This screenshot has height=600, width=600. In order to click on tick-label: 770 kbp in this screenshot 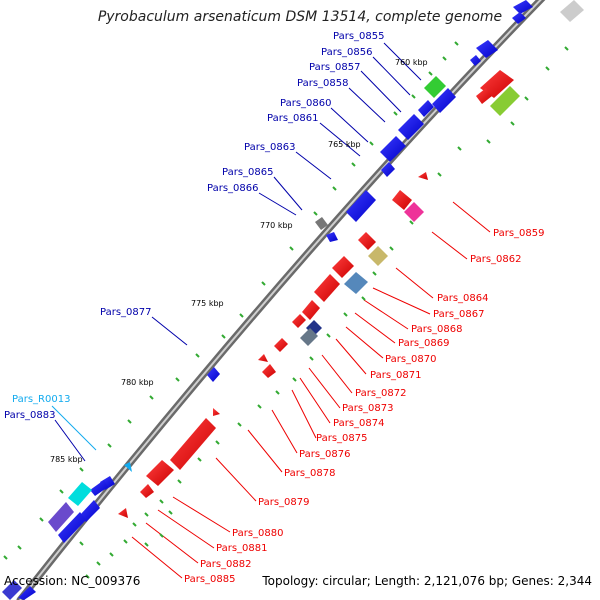, I will do `click(276, 225)`.